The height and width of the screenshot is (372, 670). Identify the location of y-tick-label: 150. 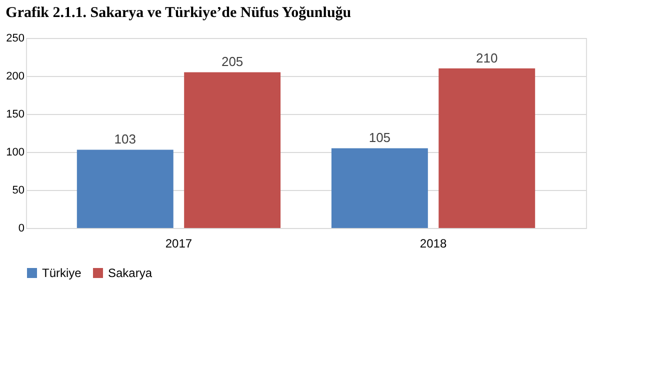
(15, 114).